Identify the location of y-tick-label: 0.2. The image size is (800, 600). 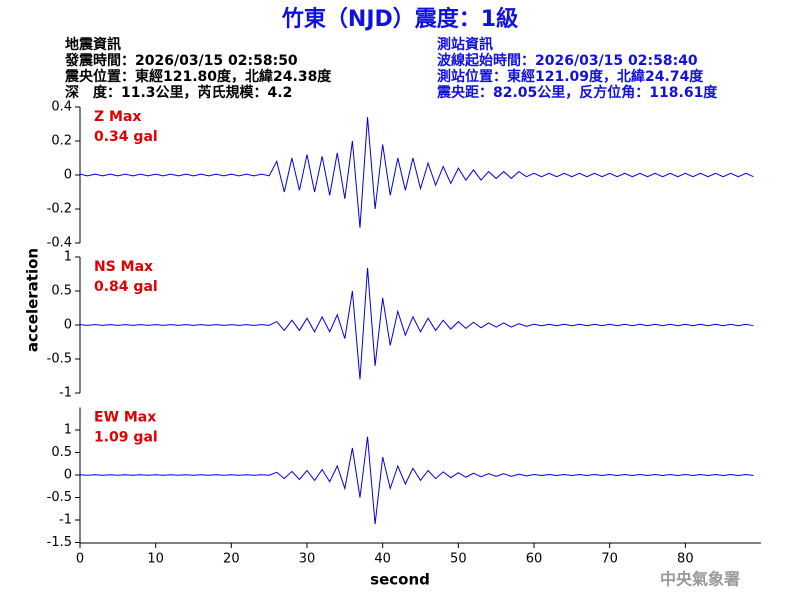
(61, 141).